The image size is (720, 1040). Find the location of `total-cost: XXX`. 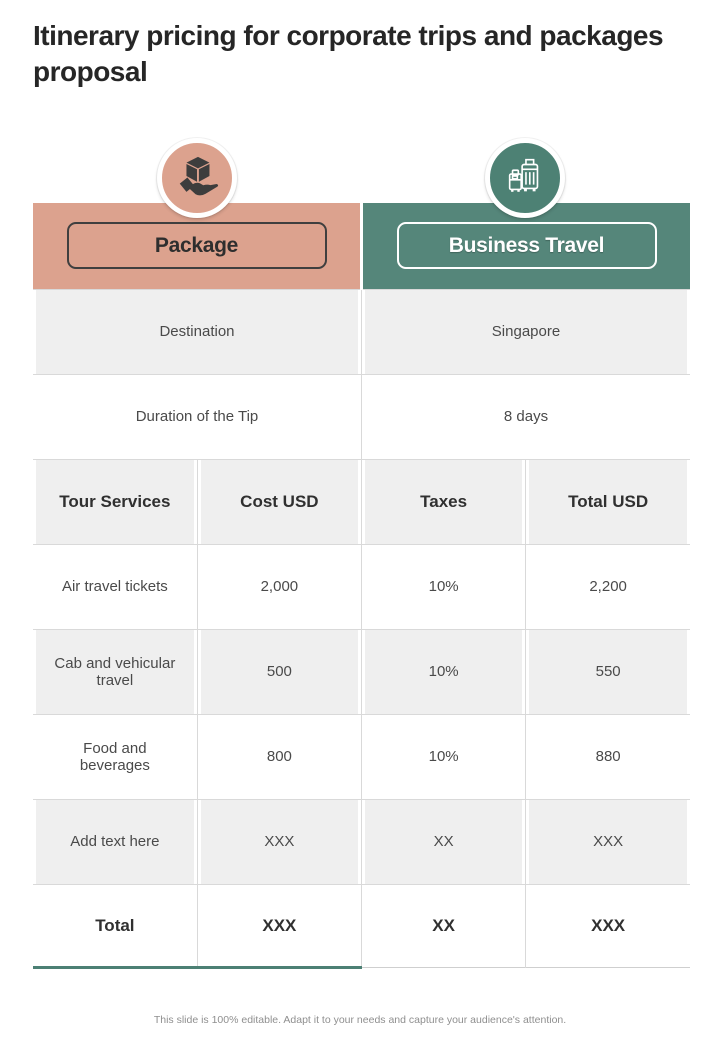

total-cost: XXX is located at coordinates (279, 925).